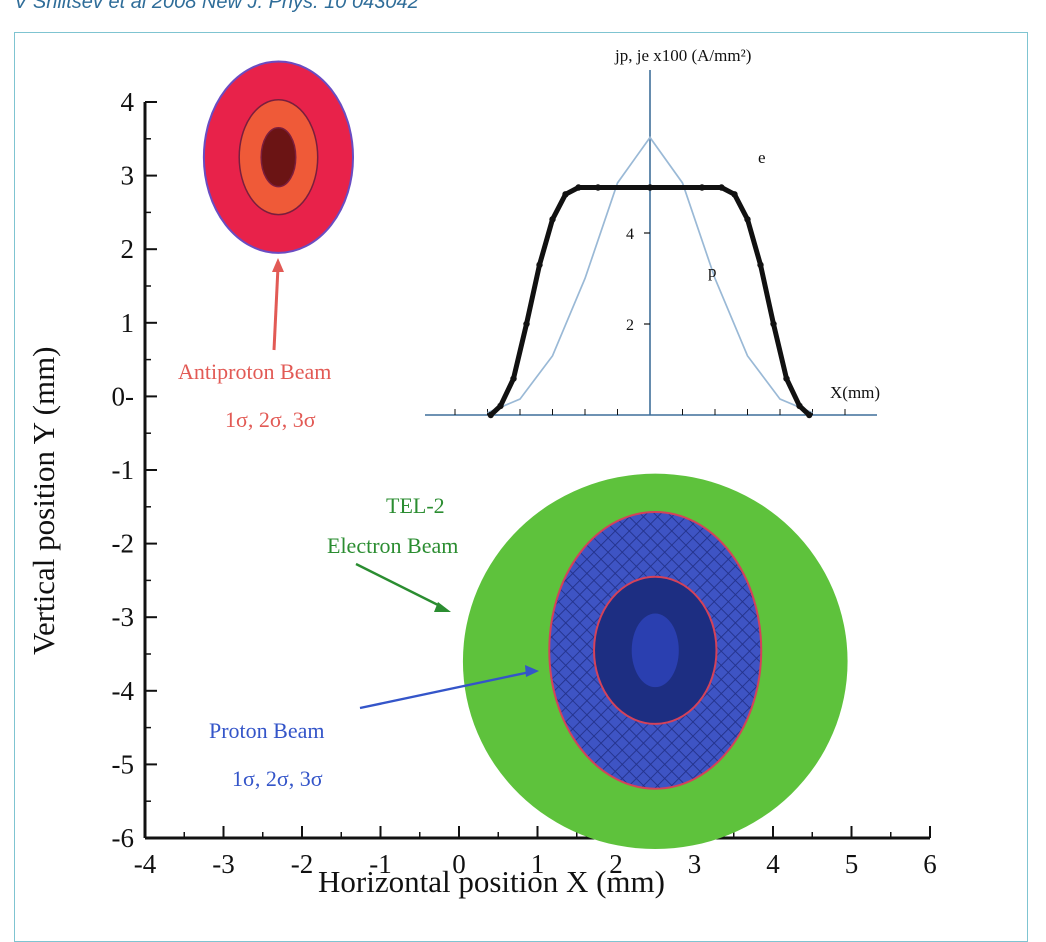 This screenshot has width=1046, height=942. Describe the element at coordinates (278, 265) in the screenshot. I see `antiproton-arrowhead` at that location.